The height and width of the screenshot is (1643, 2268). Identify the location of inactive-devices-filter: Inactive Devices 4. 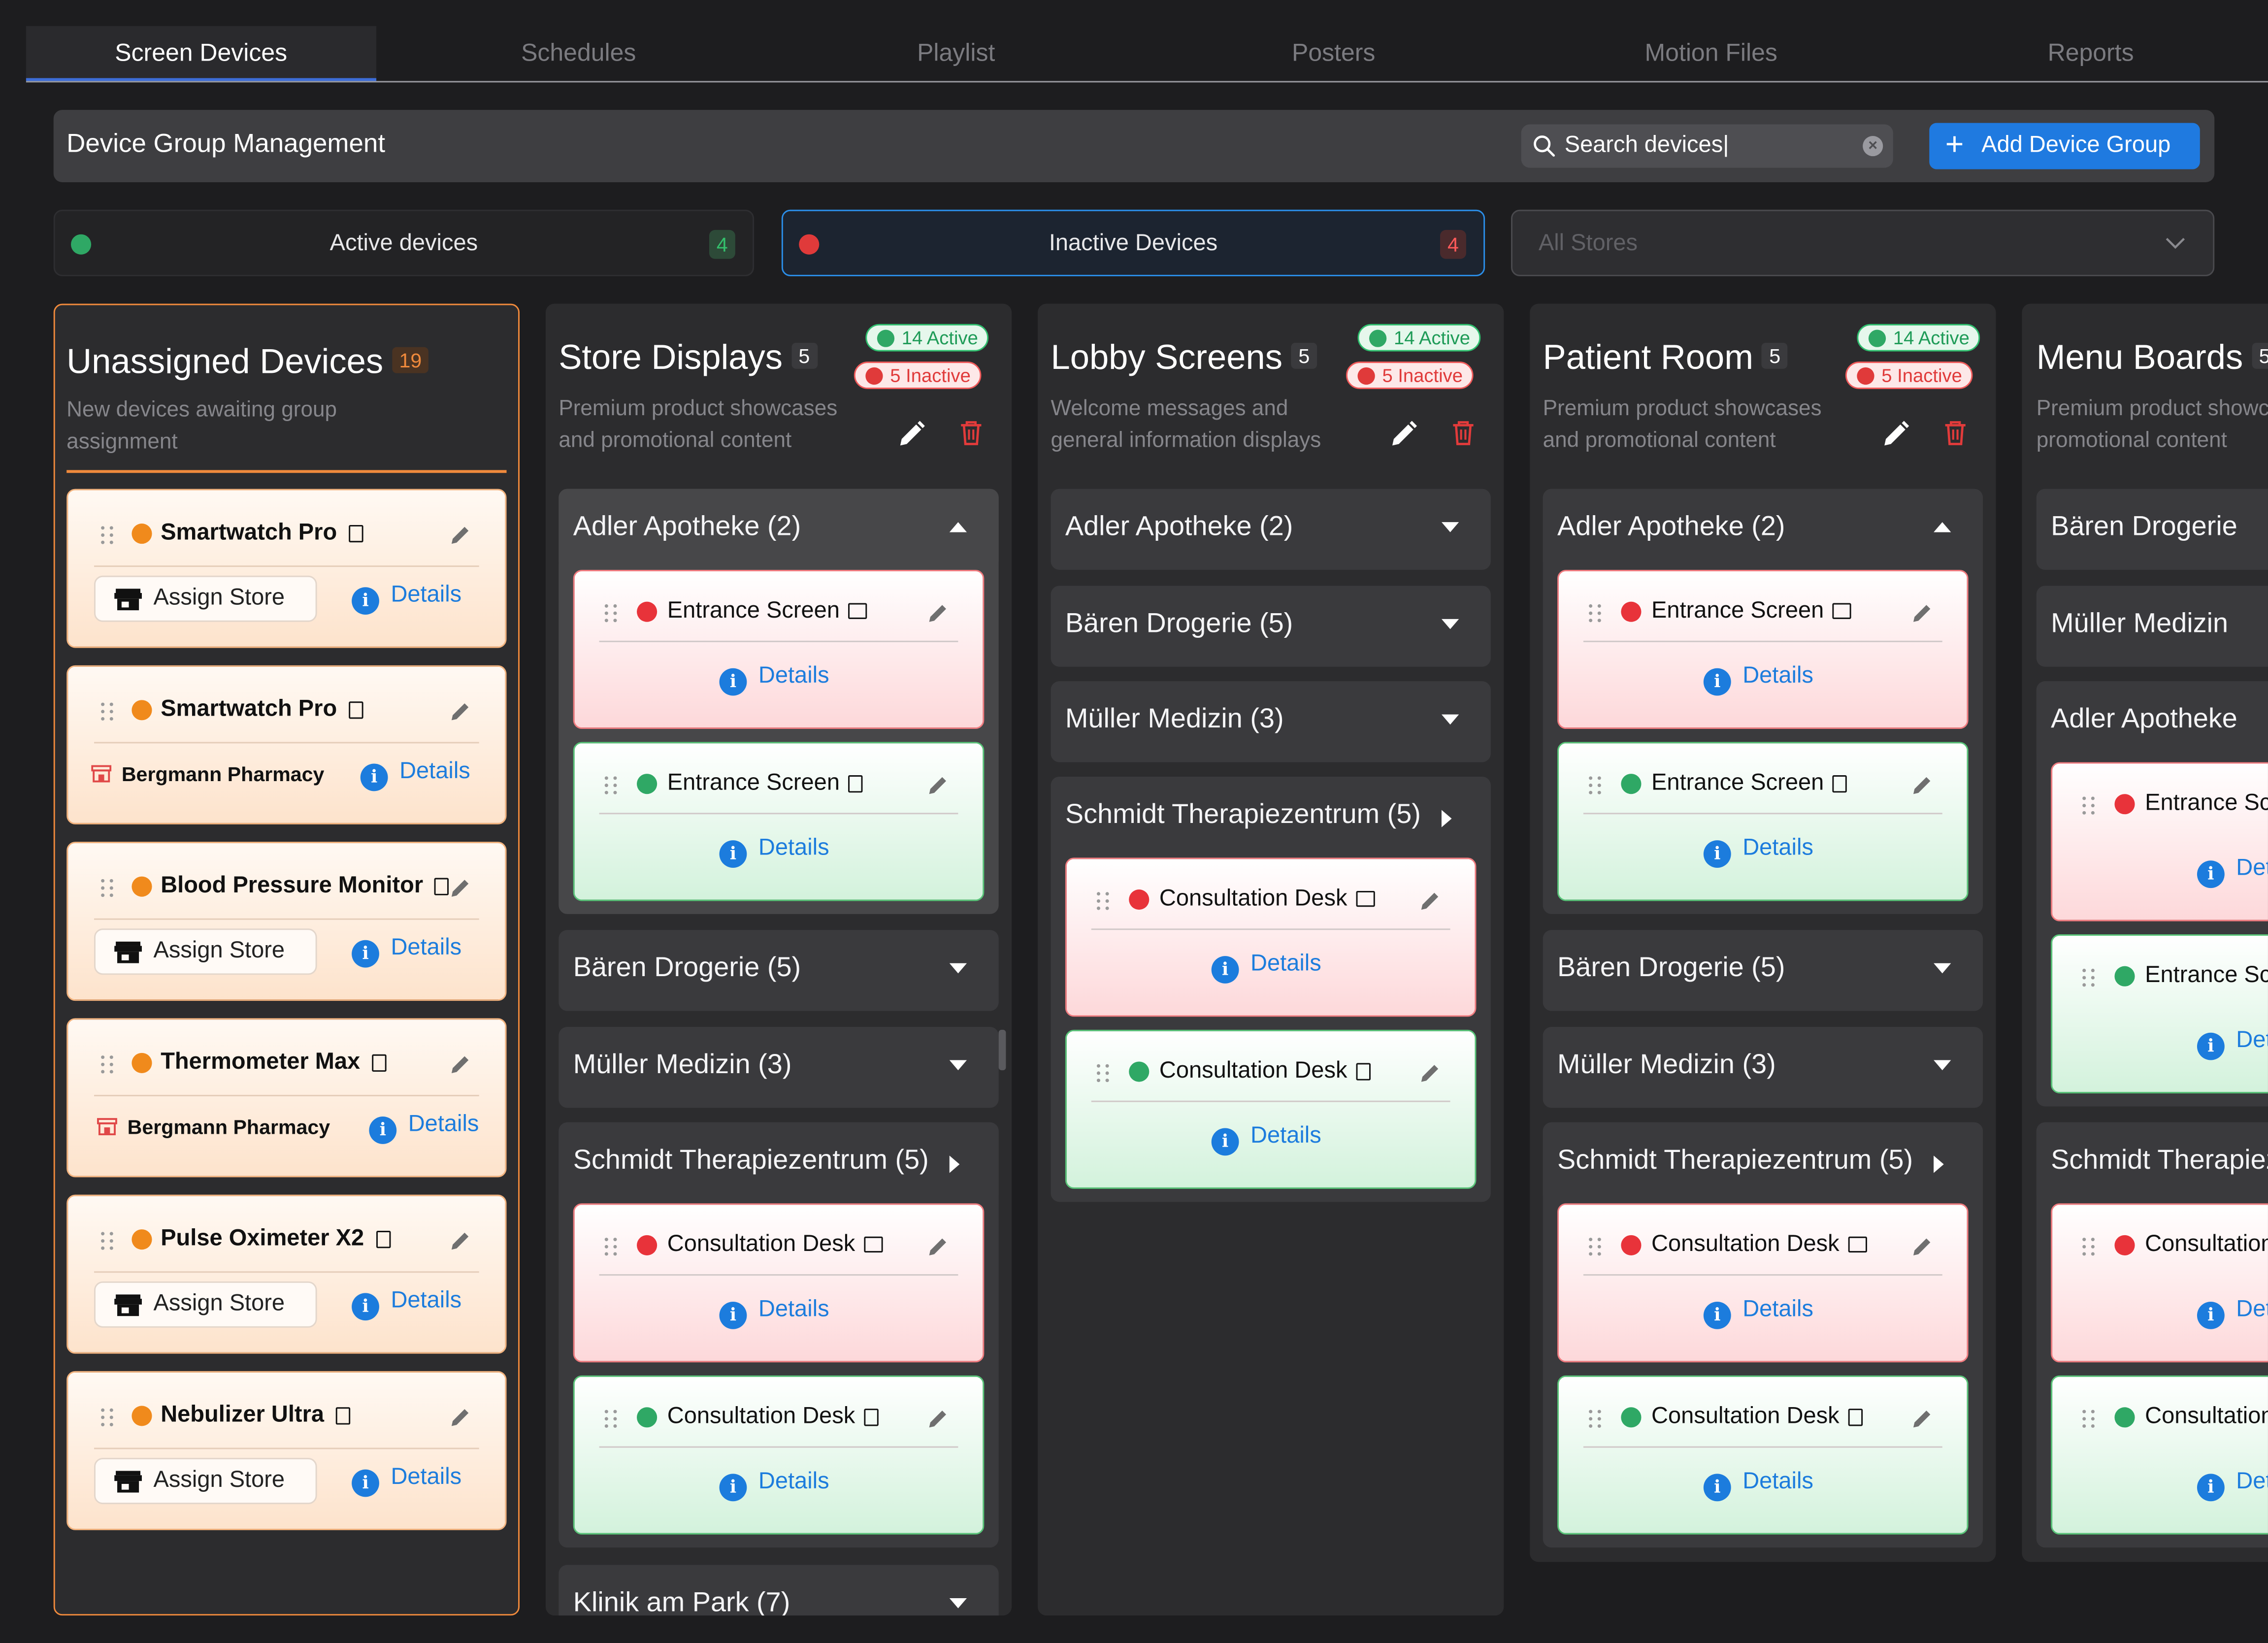
(1133, 242).